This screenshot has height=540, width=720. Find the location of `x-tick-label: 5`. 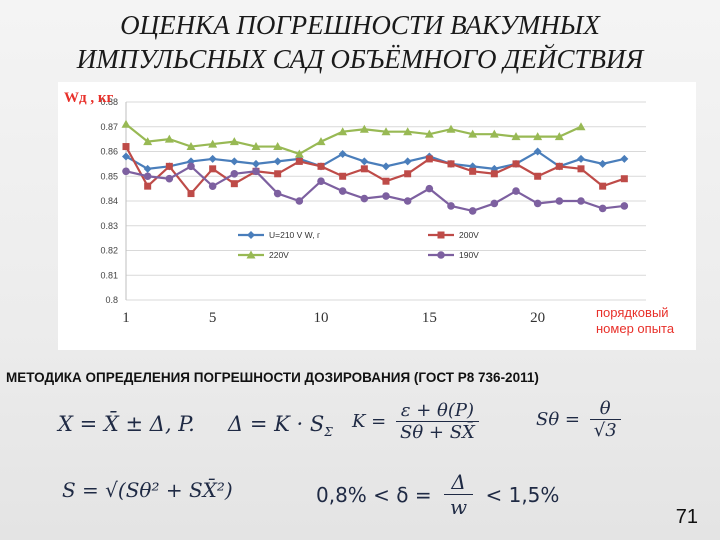

x-tick-label: 5 is located at coordinates (213, 318).